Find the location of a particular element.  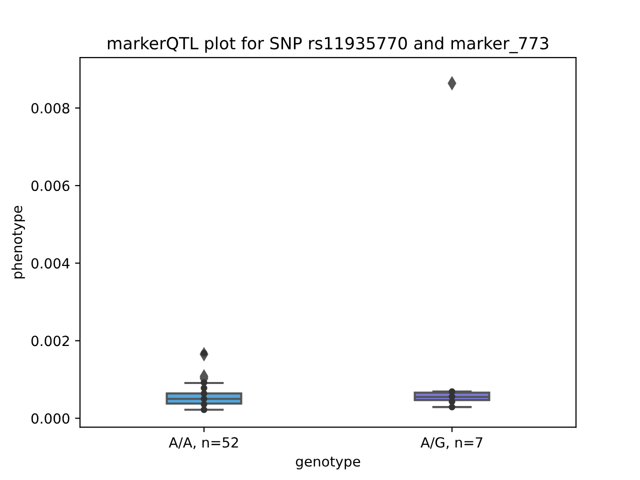

y-tick-label: 0.006 is located at coordinates (50, 186).